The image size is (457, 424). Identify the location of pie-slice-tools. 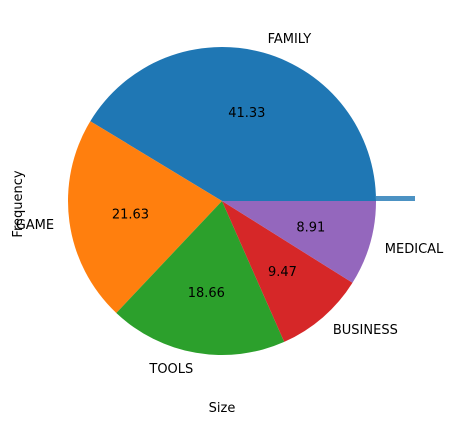
(200, 278).